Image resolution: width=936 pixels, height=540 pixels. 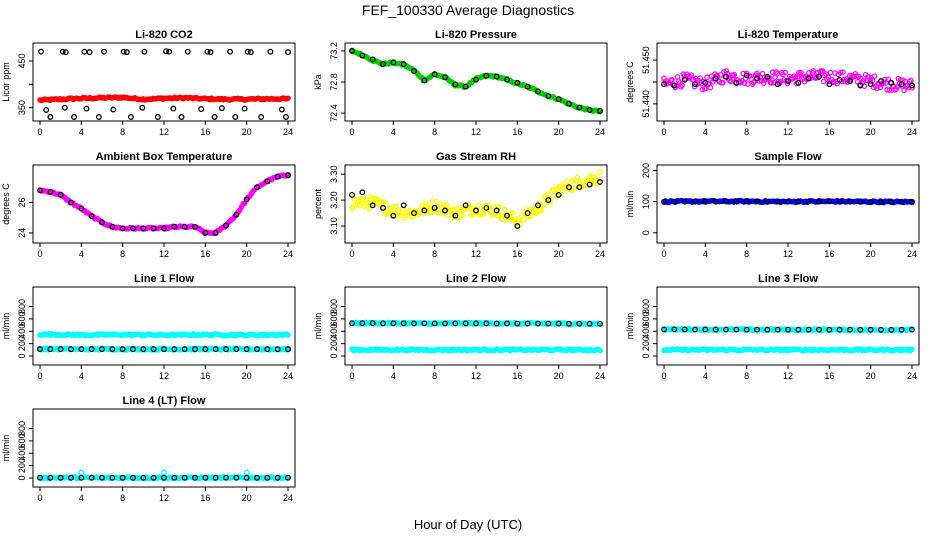 I want to click on x-tick-label: 4, so click(x=81, y=498).